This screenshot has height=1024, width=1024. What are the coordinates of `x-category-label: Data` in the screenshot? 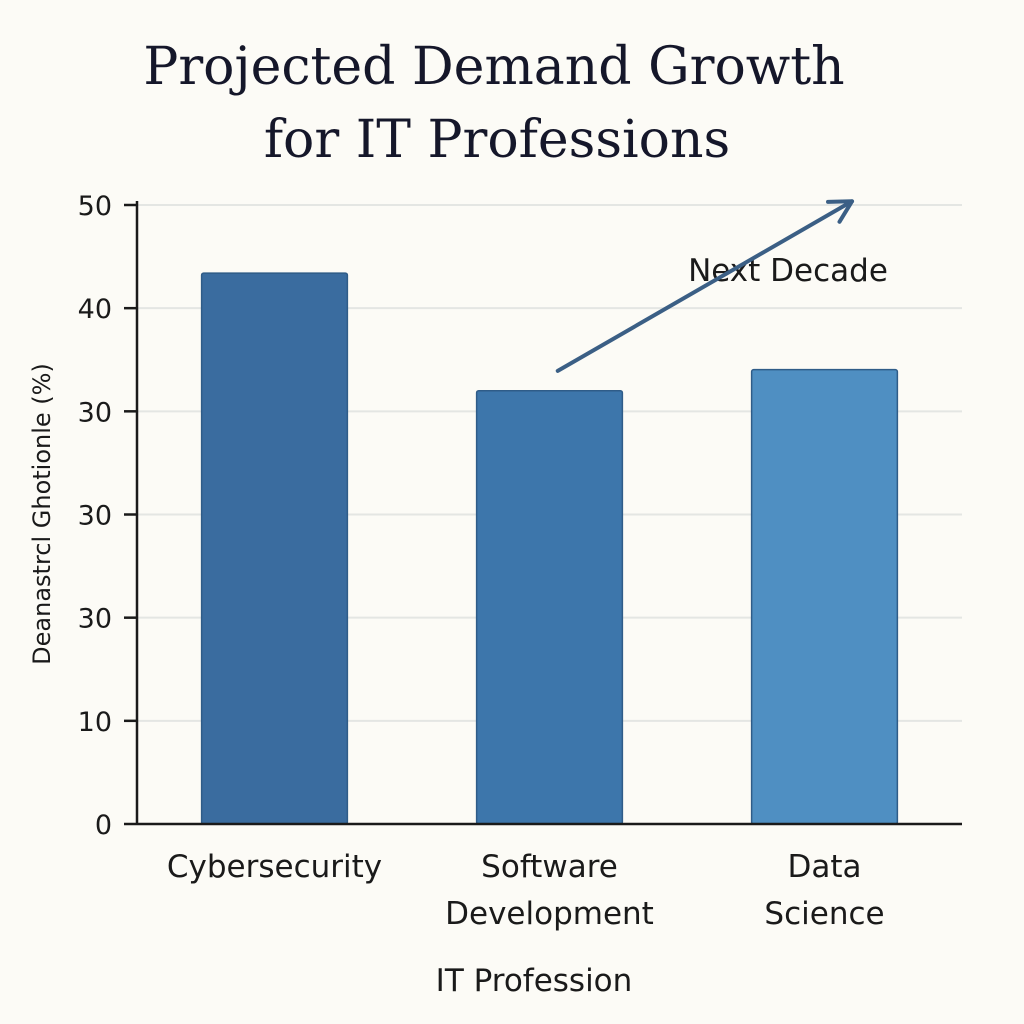 It's located at (824, 867).